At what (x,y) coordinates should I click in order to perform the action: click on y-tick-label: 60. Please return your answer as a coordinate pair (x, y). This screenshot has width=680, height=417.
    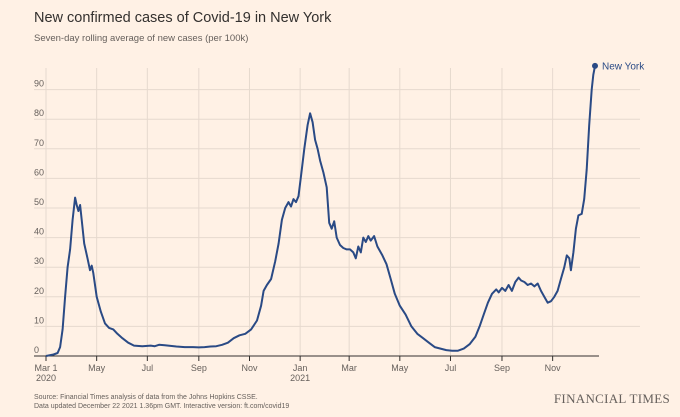
    Looking at the image, I should click on (39, 172).